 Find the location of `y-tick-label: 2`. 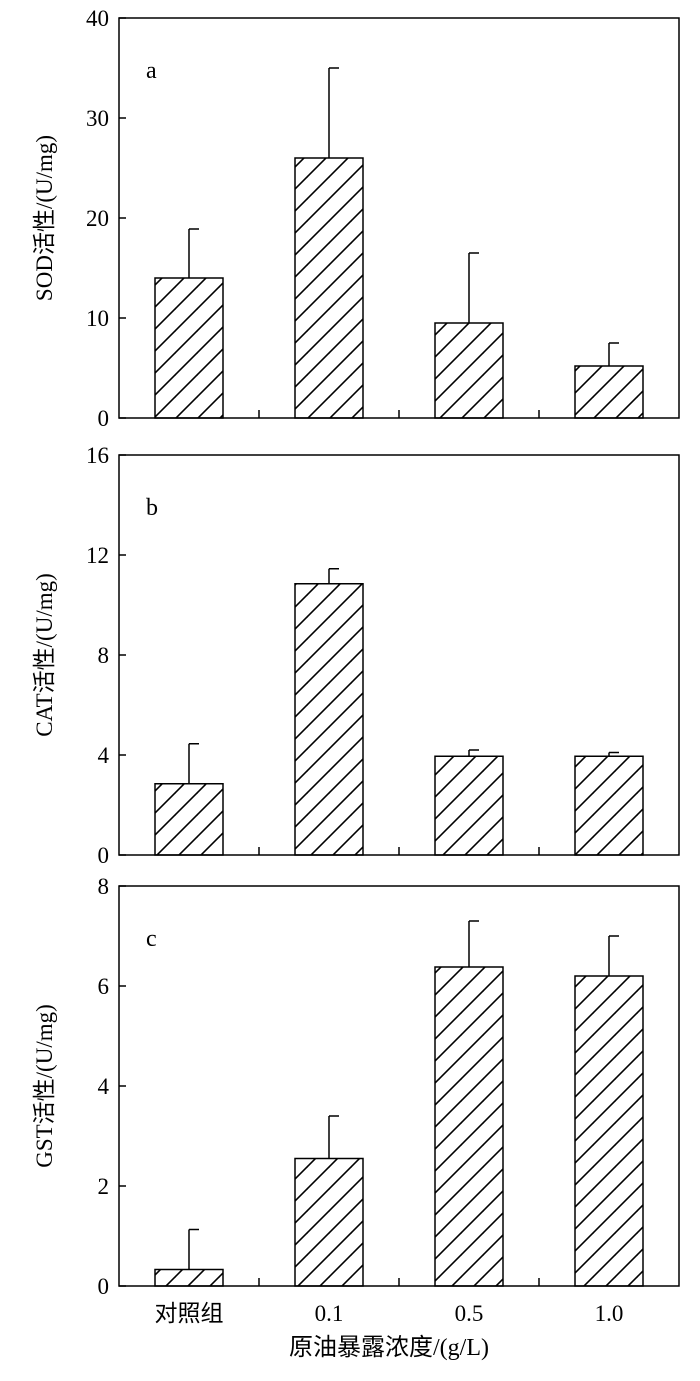

y-tick-label: 2 is located at coordinates (104, 1186).